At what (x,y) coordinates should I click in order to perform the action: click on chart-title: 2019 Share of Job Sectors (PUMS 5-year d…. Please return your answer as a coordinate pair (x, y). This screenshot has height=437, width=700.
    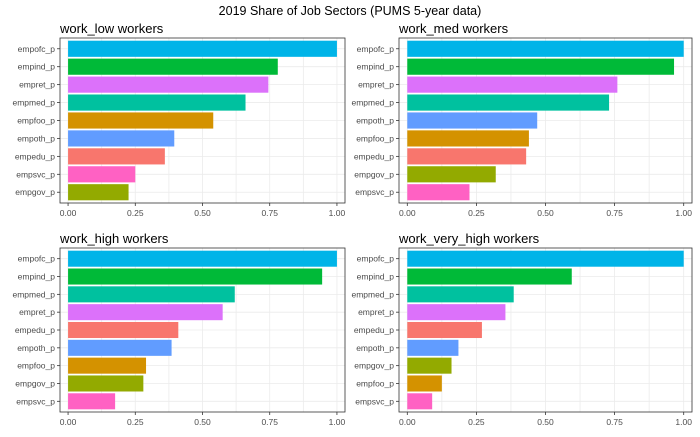
    Looking at the image, I should click on (350, 11).